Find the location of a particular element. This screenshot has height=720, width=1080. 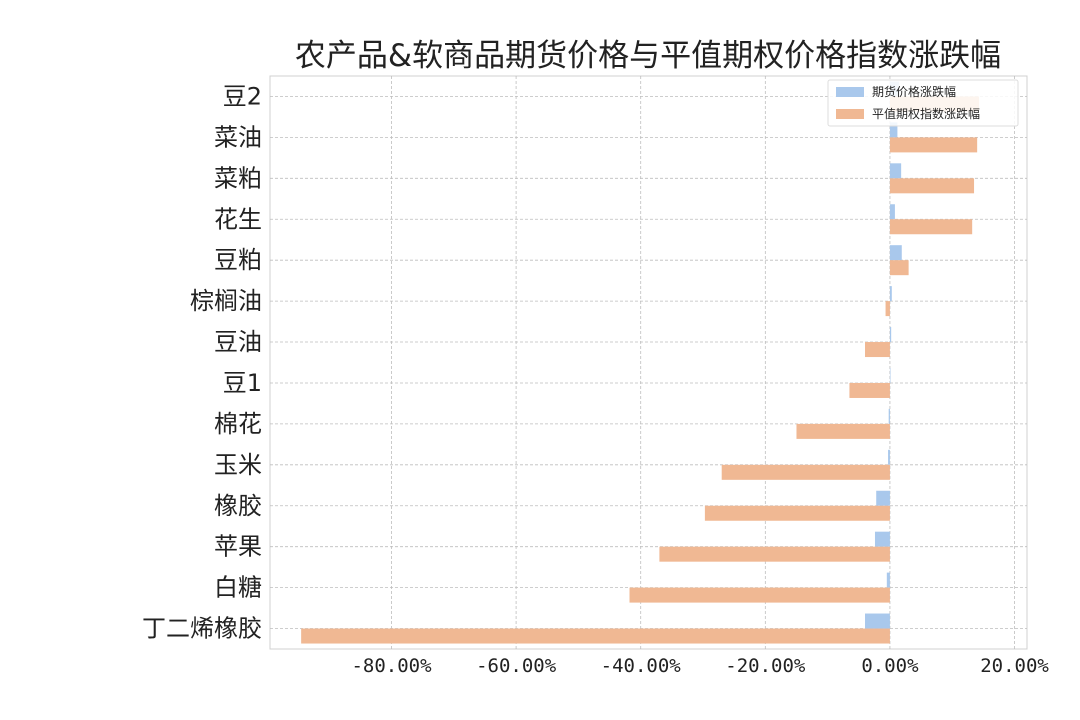

x-tick-label: -20.00% is located at coordinates (765, 666).